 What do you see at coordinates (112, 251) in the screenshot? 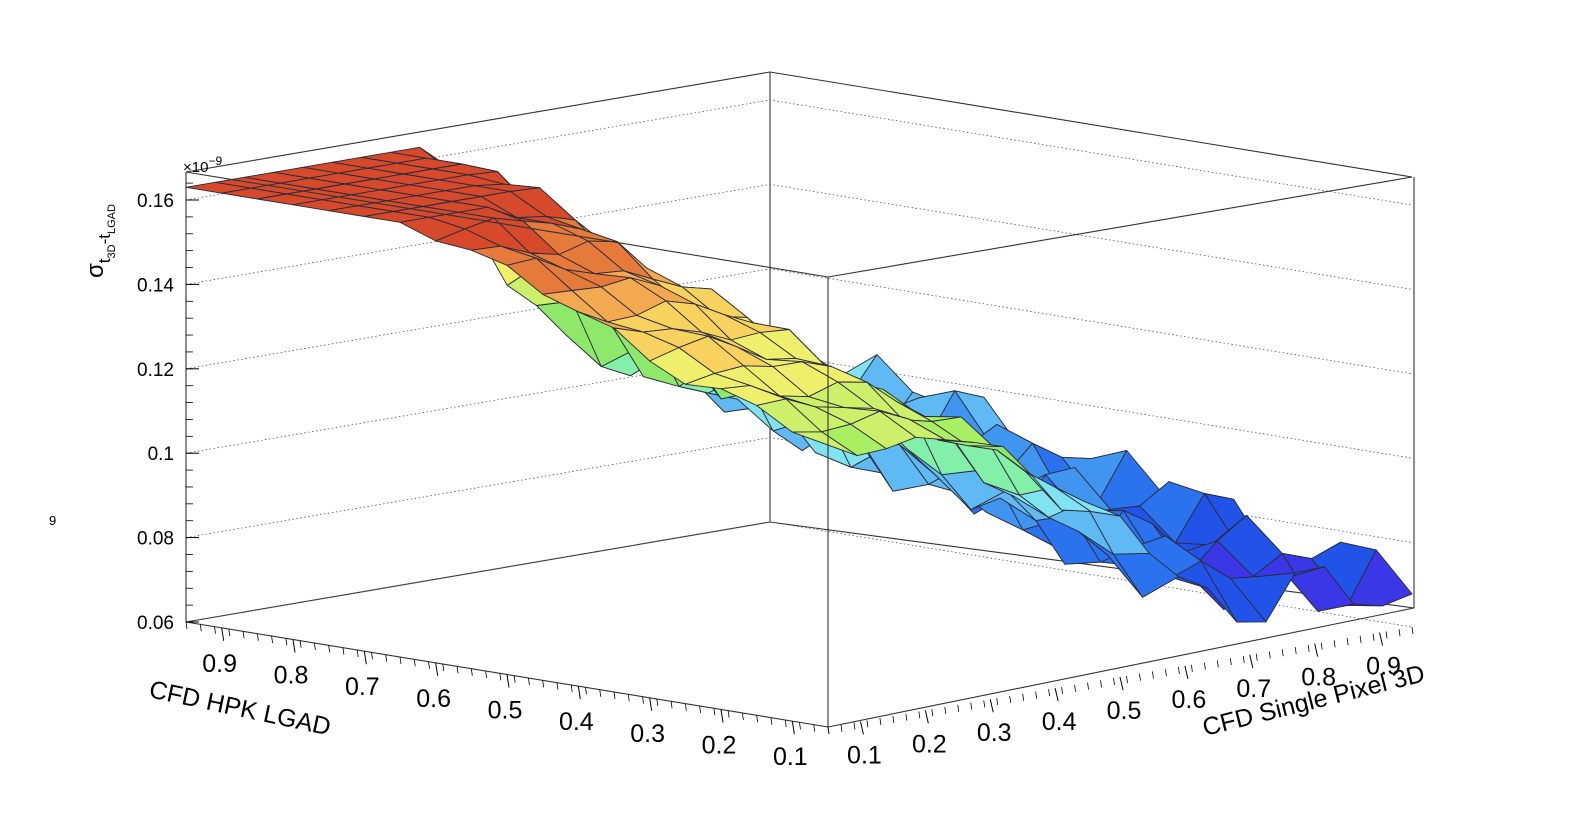
I see `z-title-sub2a: 3D` at bounding box center [112, 251].